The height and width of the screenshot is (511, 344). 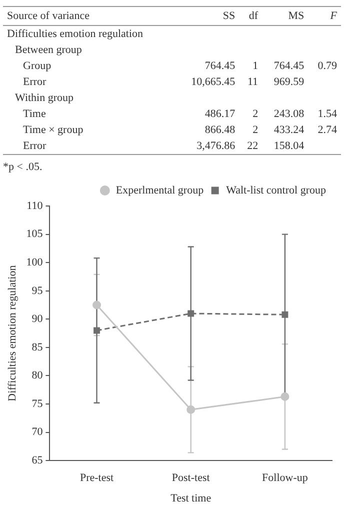 What do you see at coordinates (220, 130) in the screenshot?
I see `text: 866.48` at bounding box center [220, 130].